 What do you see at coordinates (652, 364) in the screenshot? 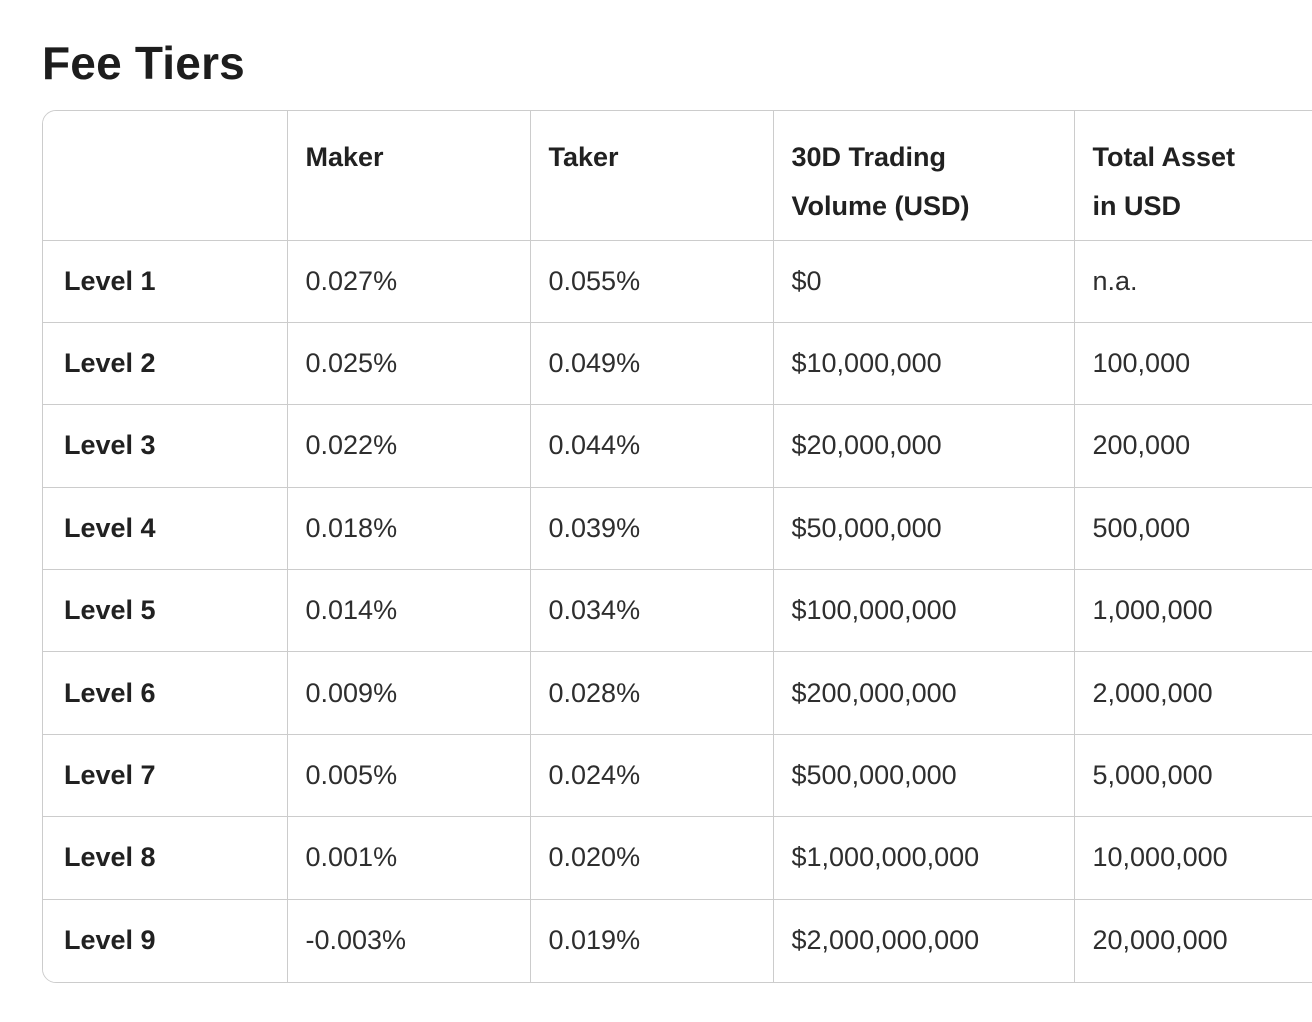
I see `cell-taker: 0.049%` at bounding box center [652, 364].